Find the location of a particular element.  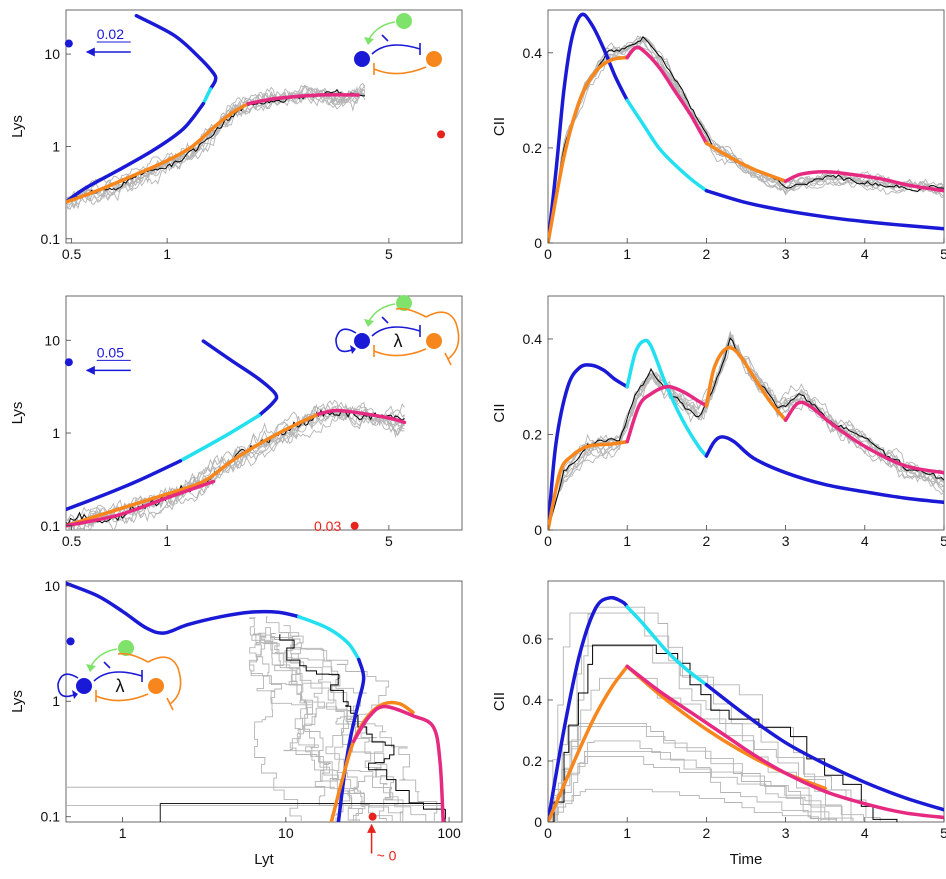

blue-node-icon is located at coordinates (84, 686).